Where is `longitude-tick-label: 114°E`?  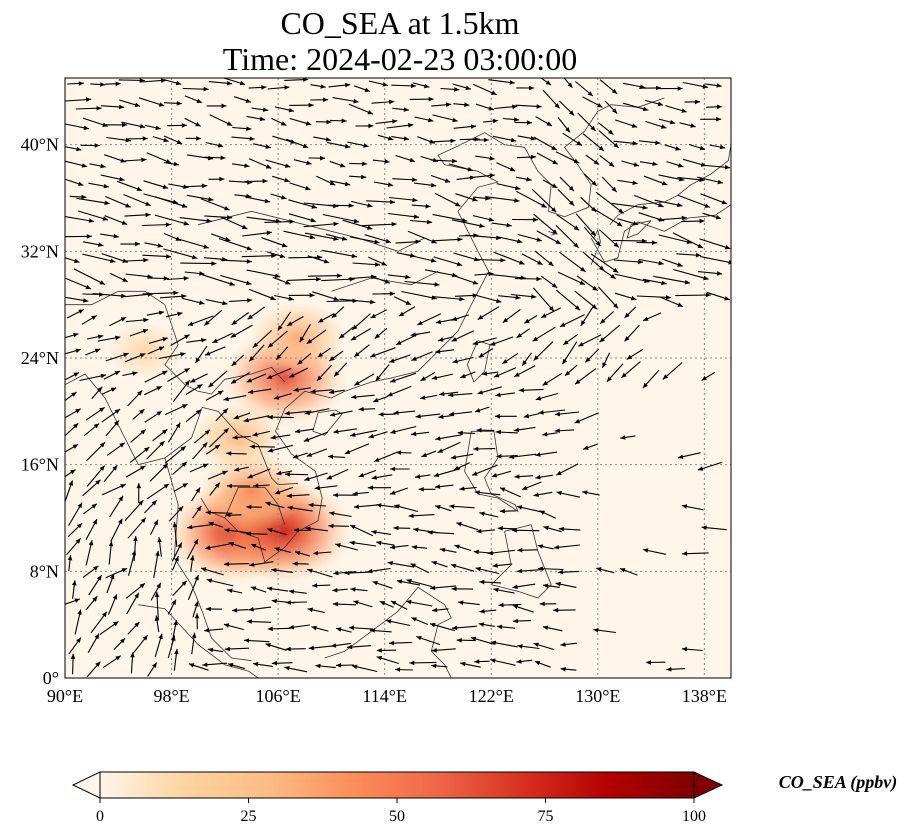 longitude-tick-label: 114°E is located at coordinates (384, 696).